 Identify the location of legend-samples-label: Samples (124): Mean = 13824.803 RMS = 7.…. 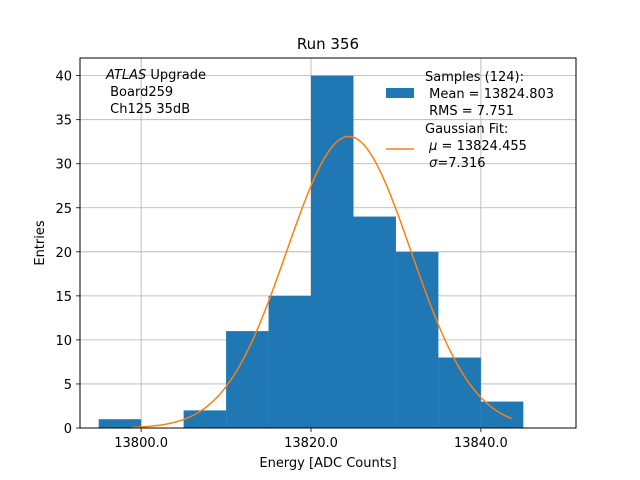
(489, 94).